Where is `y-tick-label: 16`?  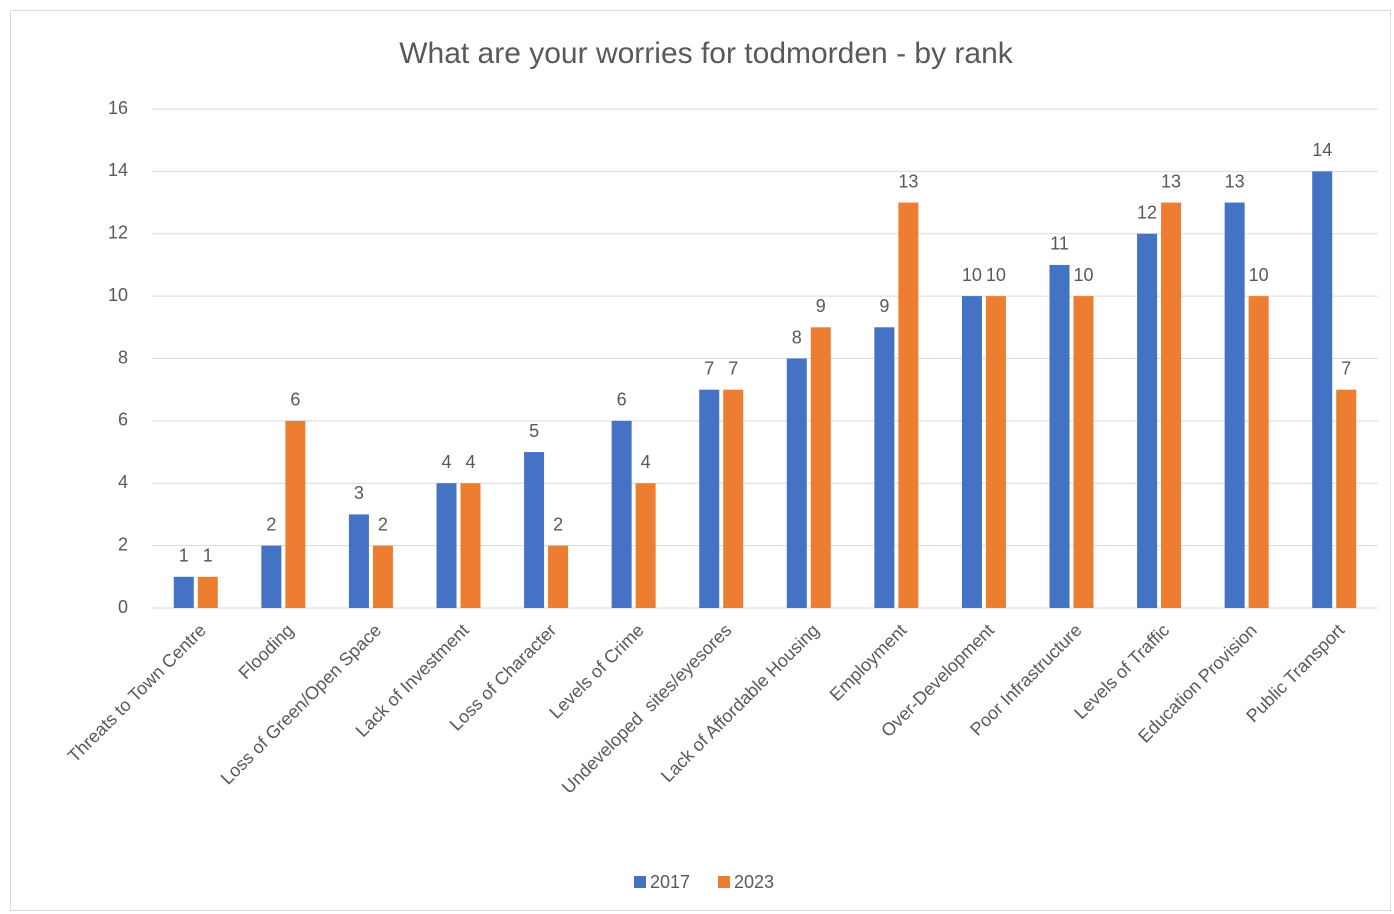
y-tick-label: 16 is located at coordinates (118, 108).